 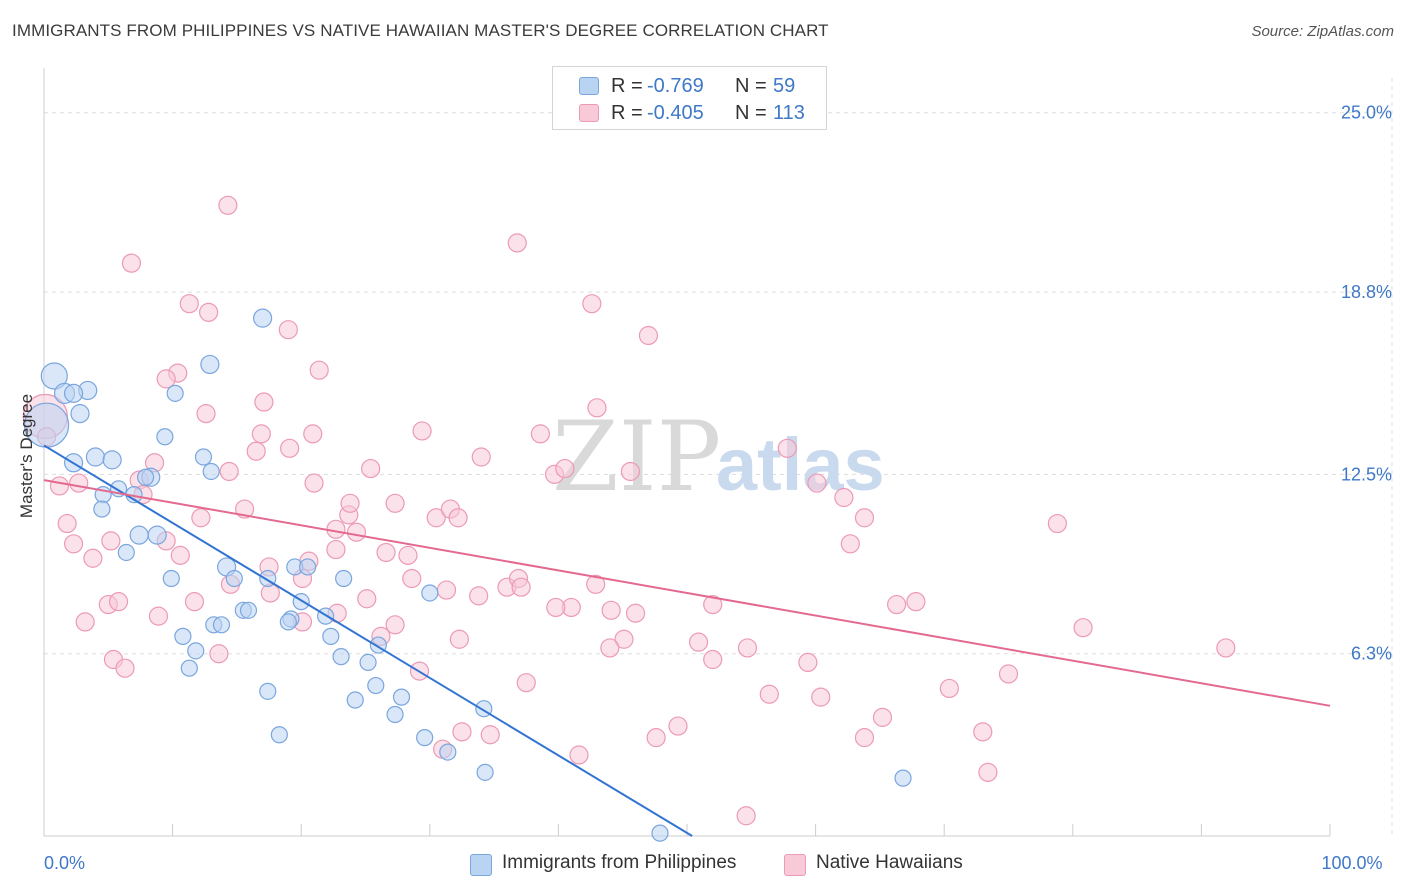 I want to click on legend-label-philippines: Immigrants from Philippines, so click(x=619, y=862).